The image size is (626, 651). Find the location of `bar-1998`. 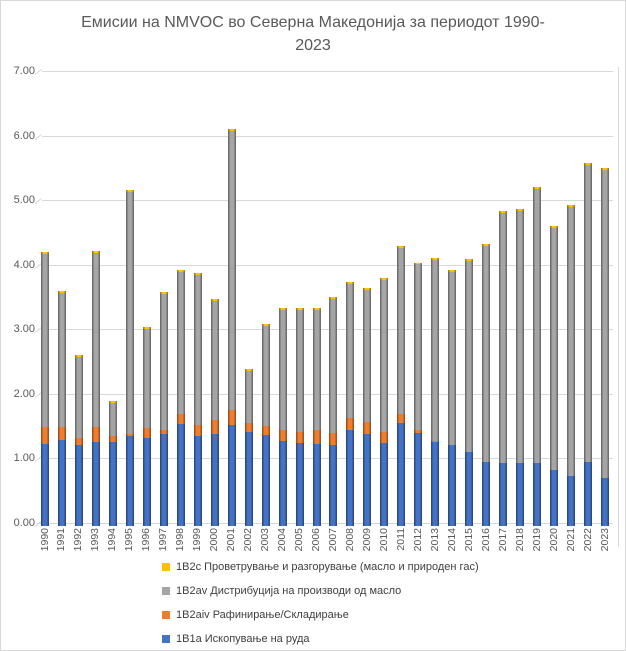

bar-1998 is located at coordinates (180, 398).